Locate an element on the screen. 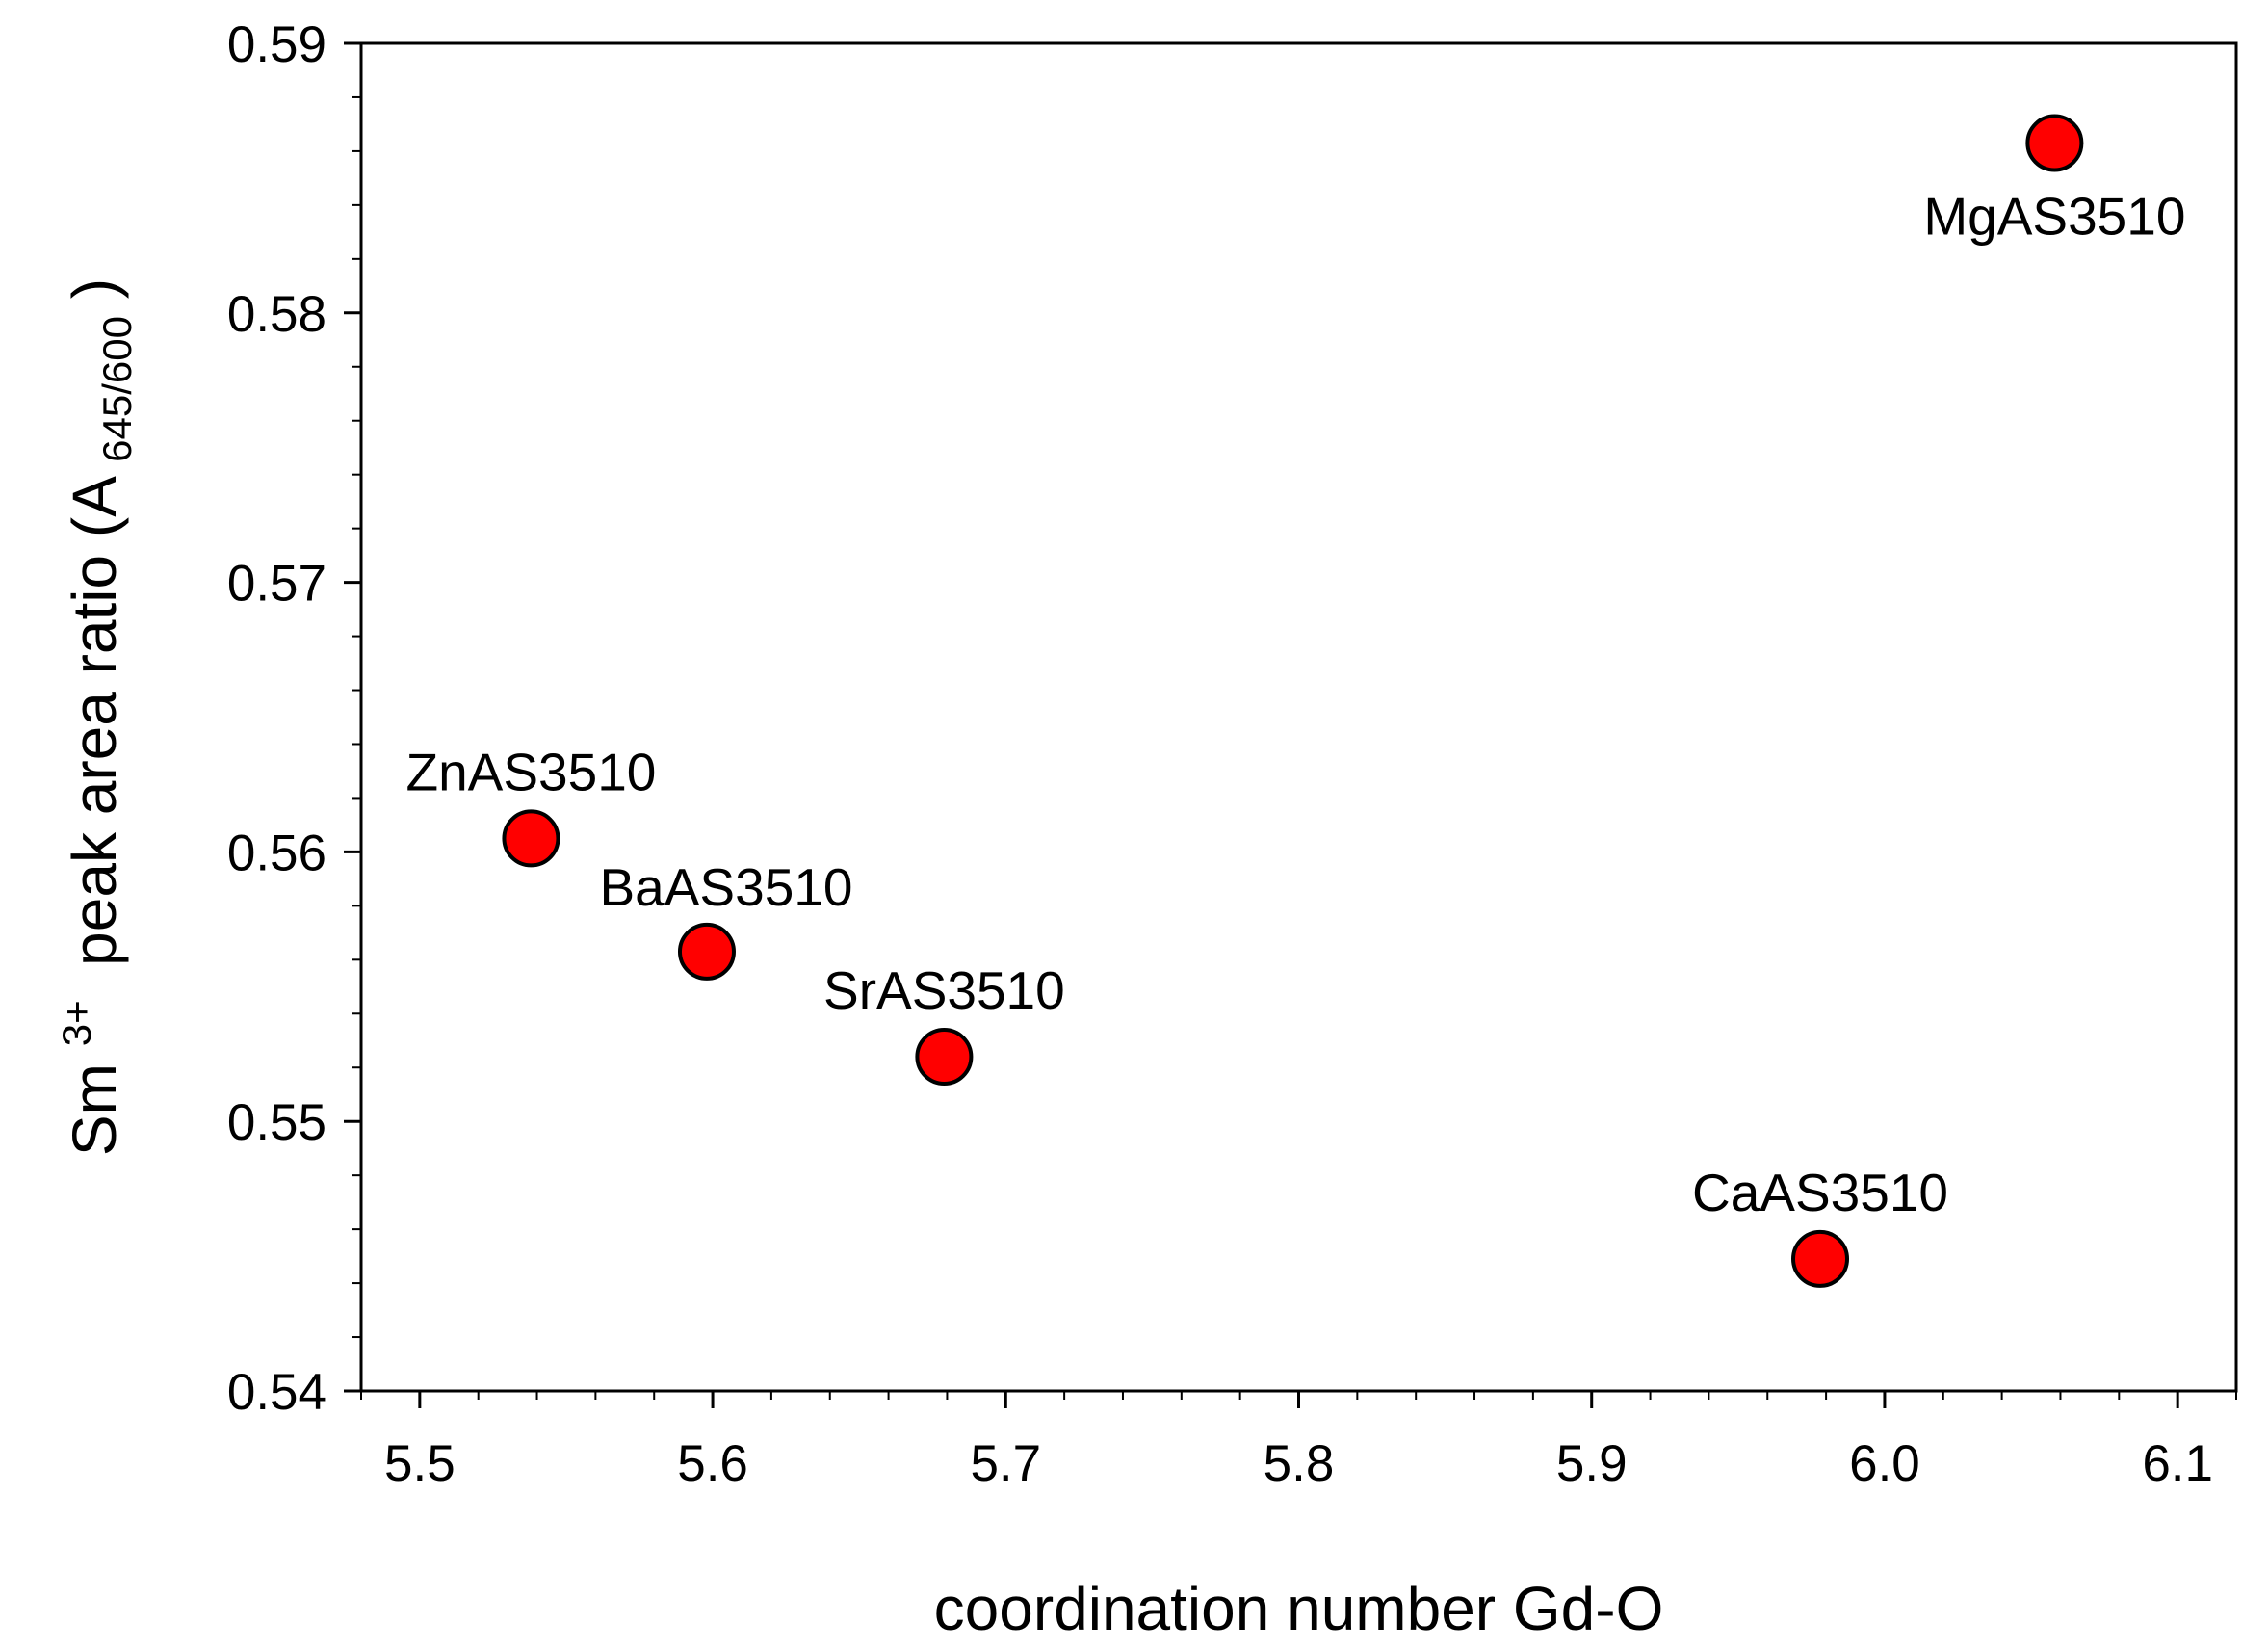 The image size is (2268, 1652). y-axis-title-middle: peak area ratio (A is located at coordinates (94, 729).